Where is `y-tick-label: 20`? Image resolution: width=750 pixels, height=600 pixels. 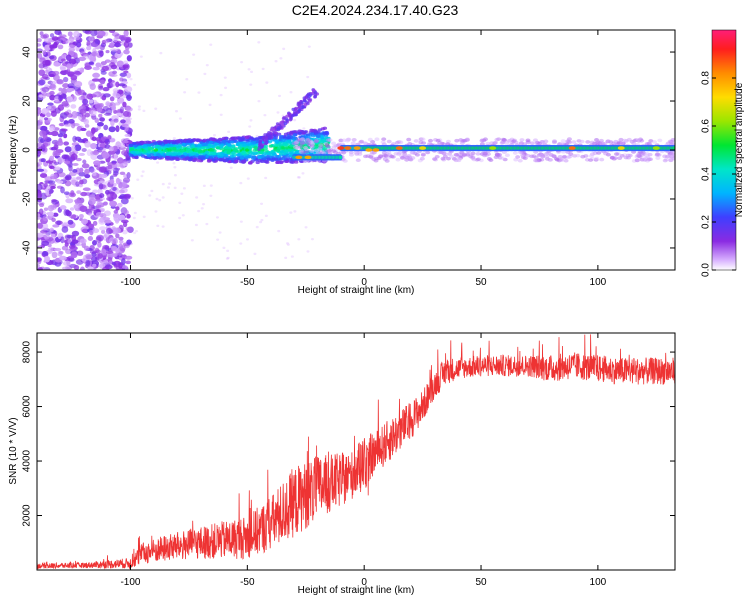
y-tick-label: 20 is located at coordinates (27, 101).